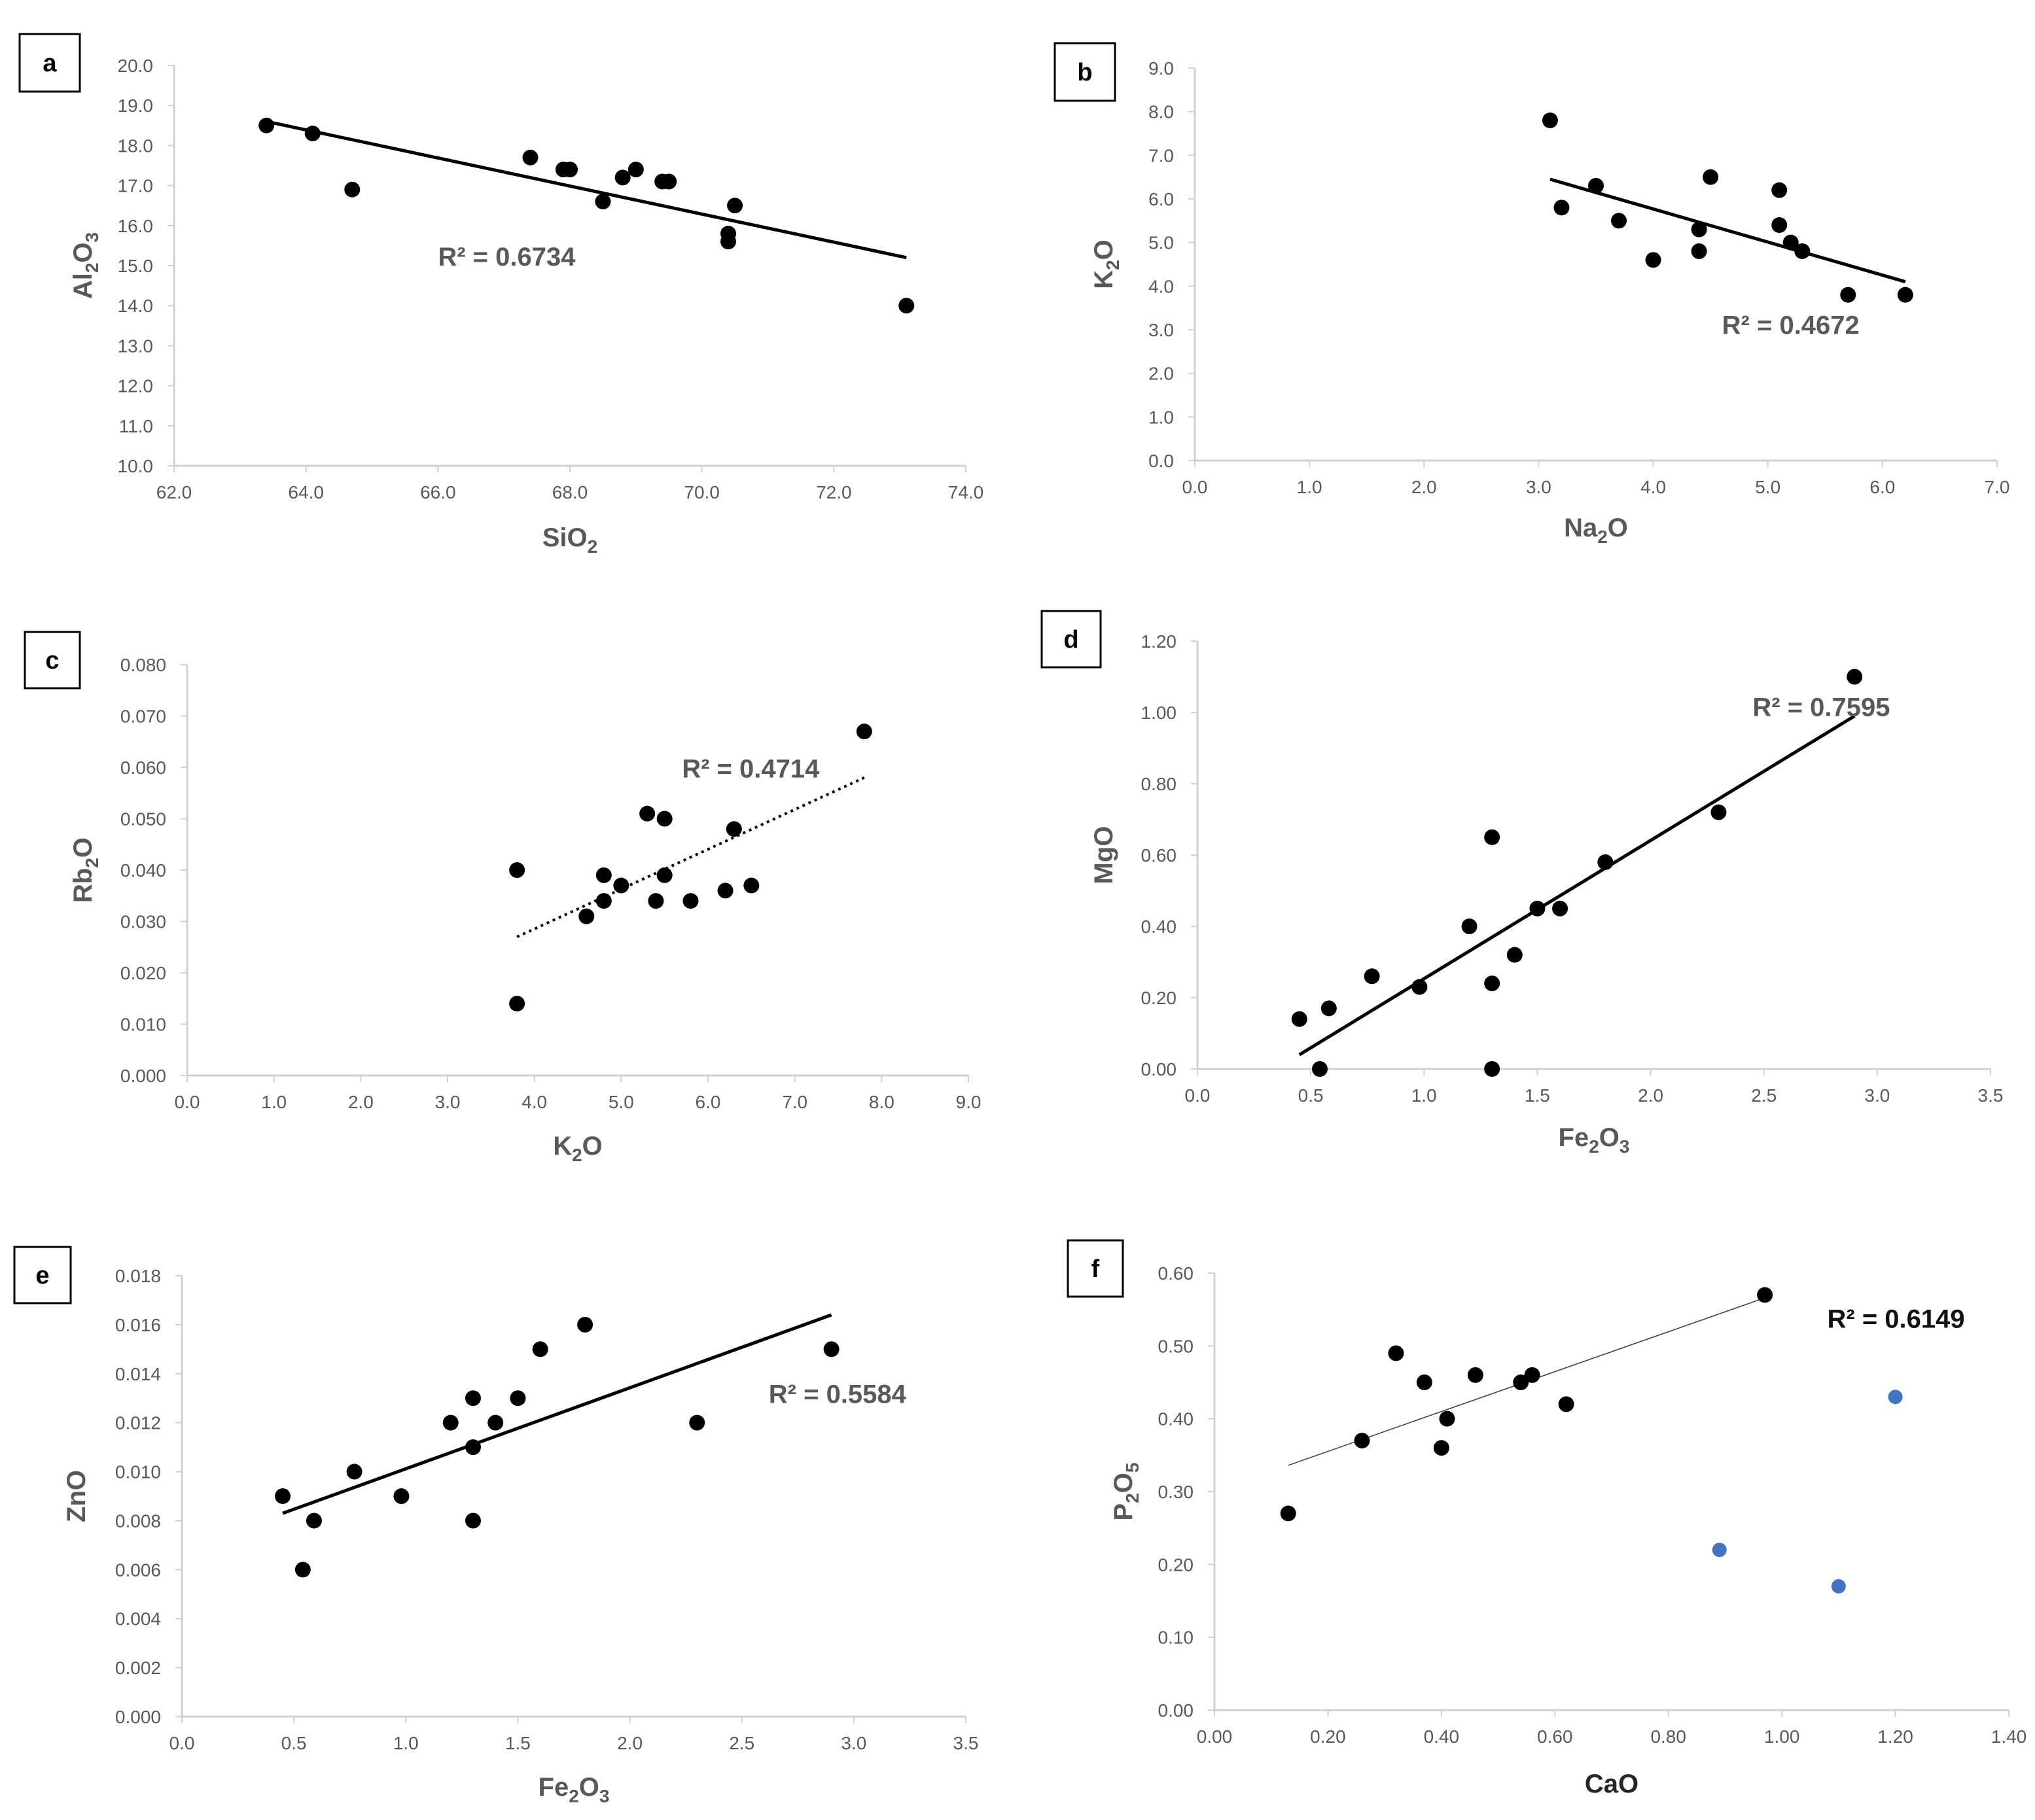 The image size is (2035, 1820). Describe the element at coordinates (86, 265) in the screenshot. I see `y-axis-label: Al2O3` at that location.